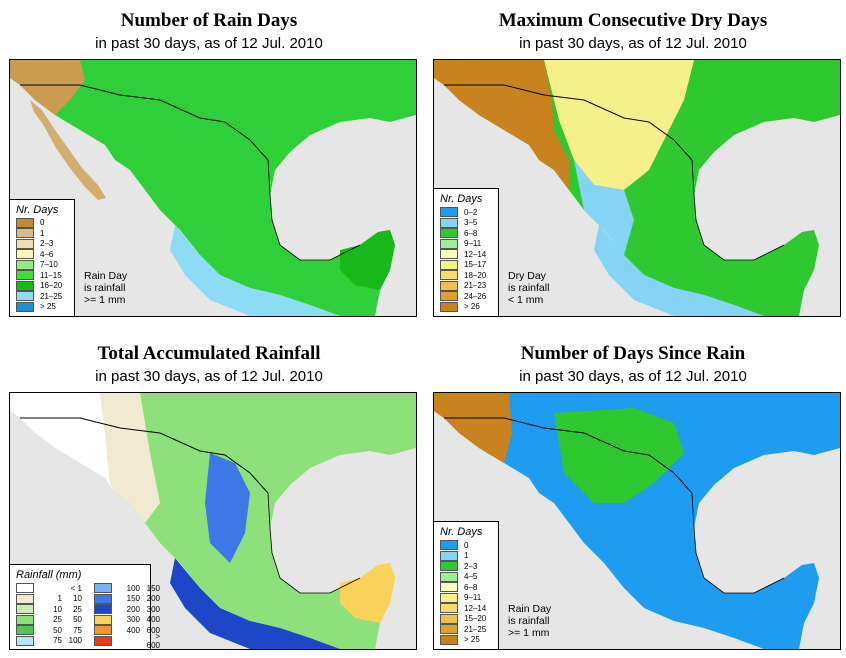 The height and width of the screenshot is (658, 846). Describe the element at coordinates (475, 254) in the screenshot. I see `legend-label: 12–14` at that location.